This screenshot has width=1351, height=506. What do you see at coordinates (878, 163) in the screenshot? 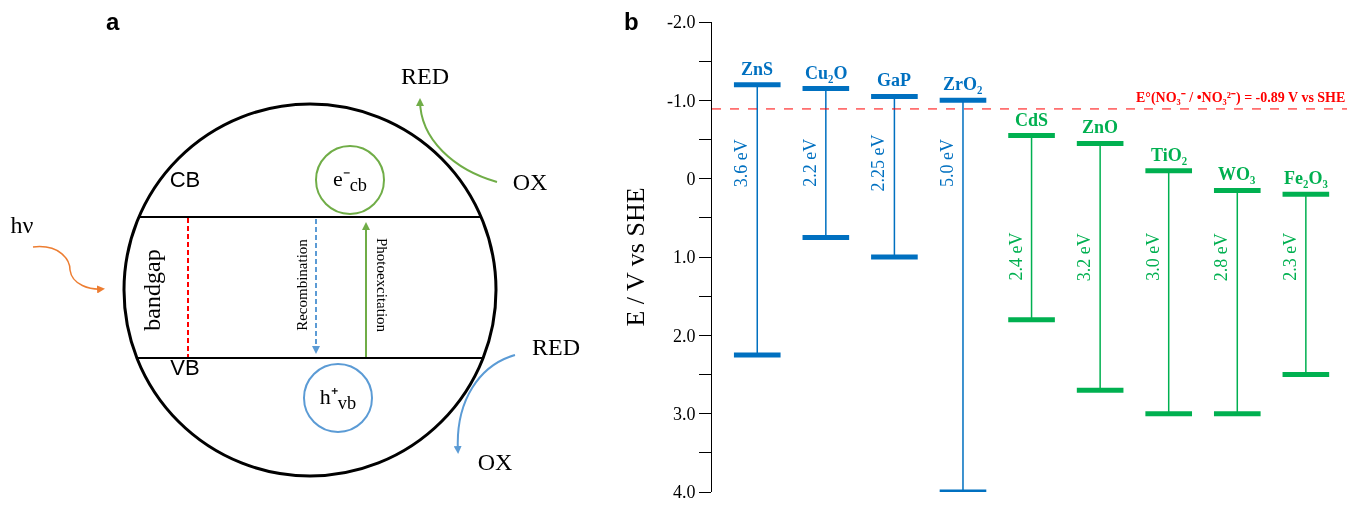
I see `annotation: 2.25 eV` at bounding box center [878, 163].